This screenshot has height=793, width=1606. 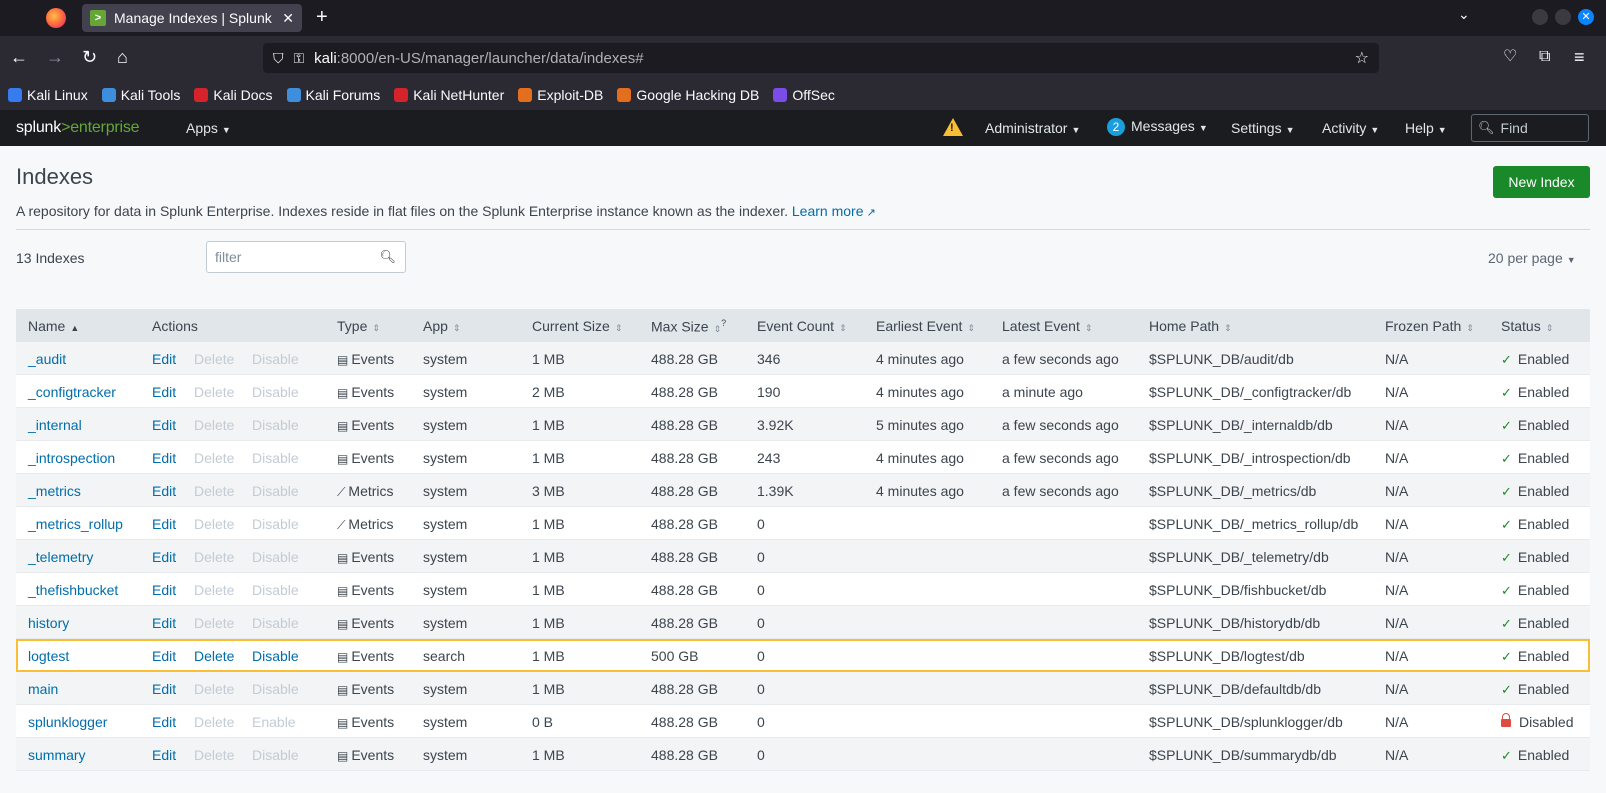 I want to click on find-input: 🔍︎ Find, so click(x=1530, y=128).